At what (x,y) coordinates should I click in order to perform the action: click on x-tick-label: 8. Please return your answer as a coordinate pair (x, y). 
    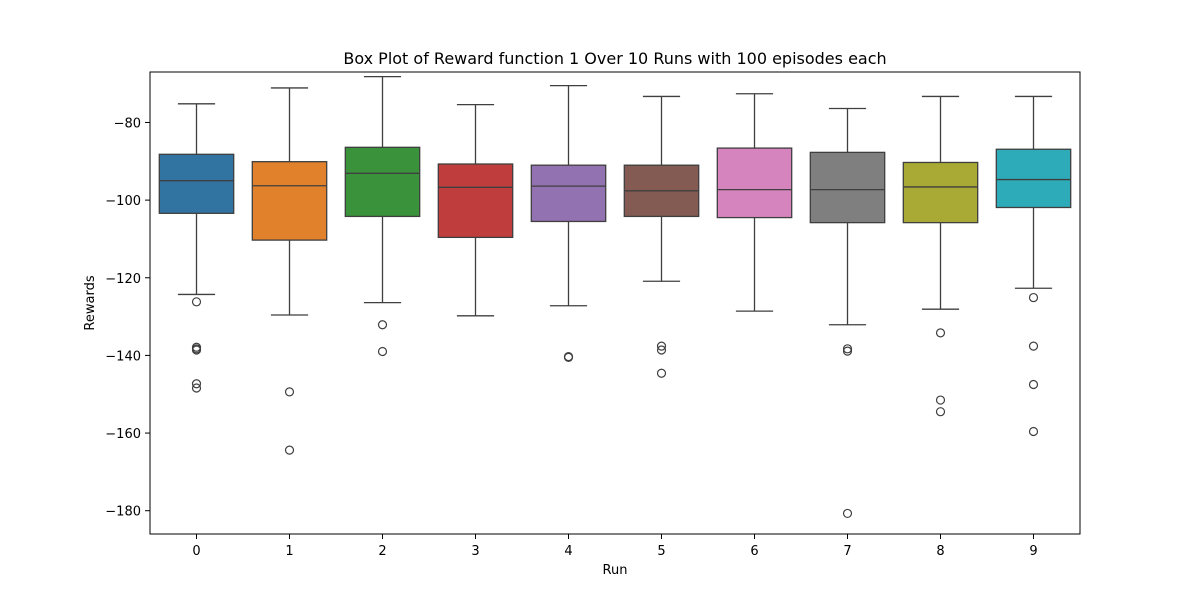
    Looking at the image, I should click on (940, 551).